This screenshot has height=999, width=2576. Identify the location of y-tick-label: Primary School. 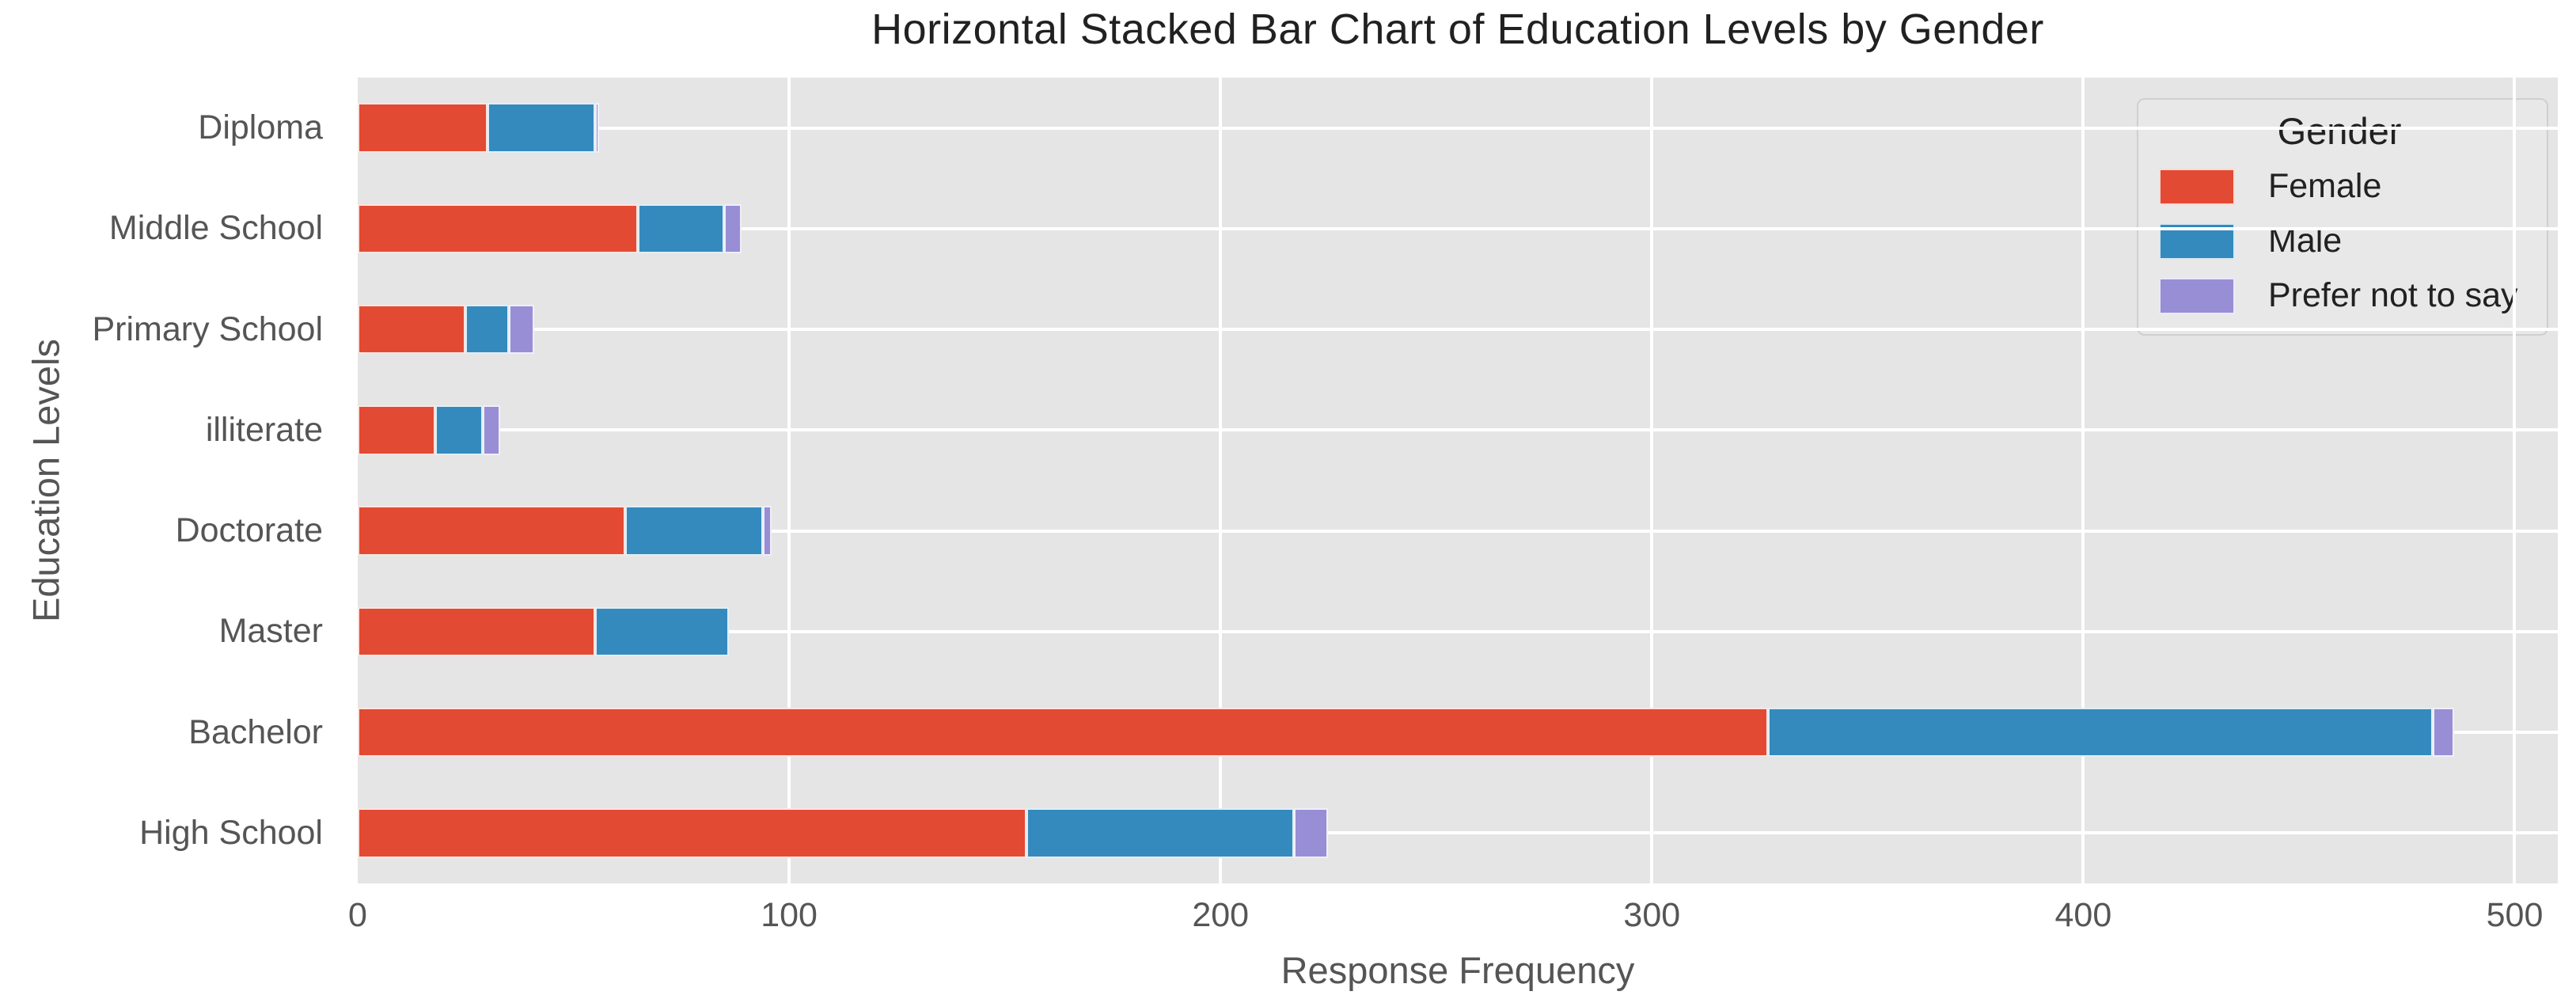
(207, 329).